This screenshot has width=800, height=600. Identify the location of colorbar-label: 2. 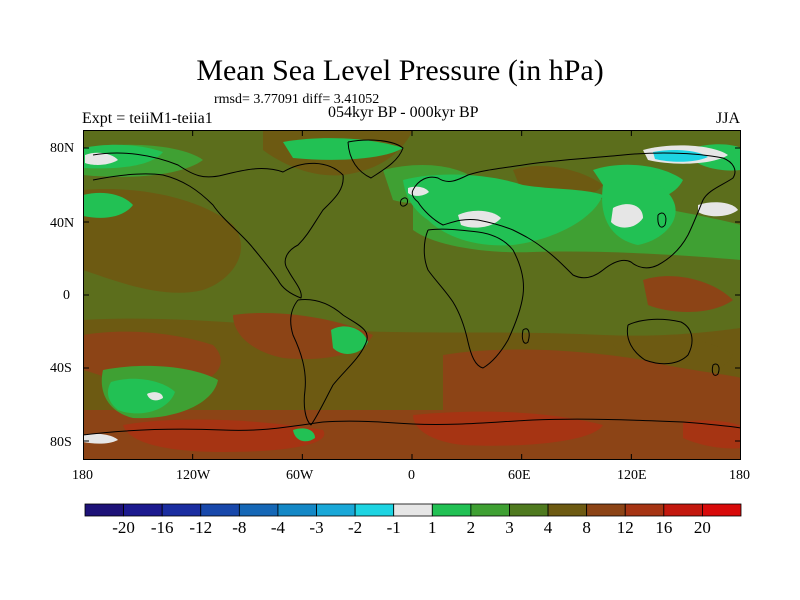
(471, 527).